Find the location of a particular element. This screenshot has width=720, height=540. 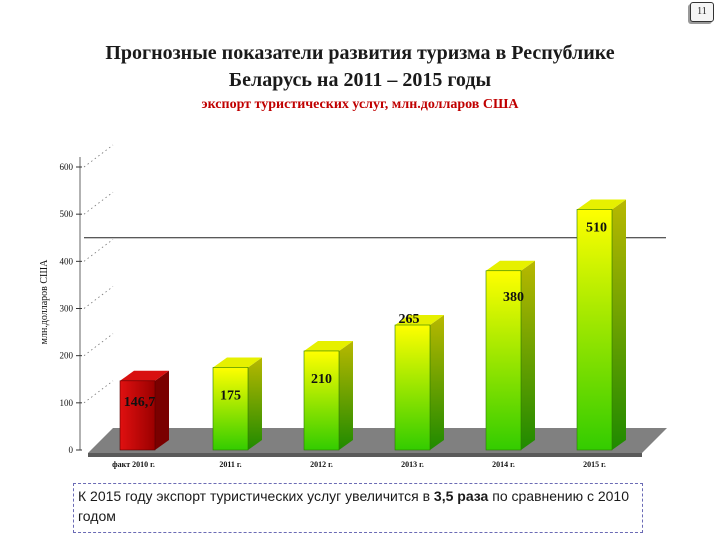

x-tick-label: 2013 г. is located at coordinates (412, 464).